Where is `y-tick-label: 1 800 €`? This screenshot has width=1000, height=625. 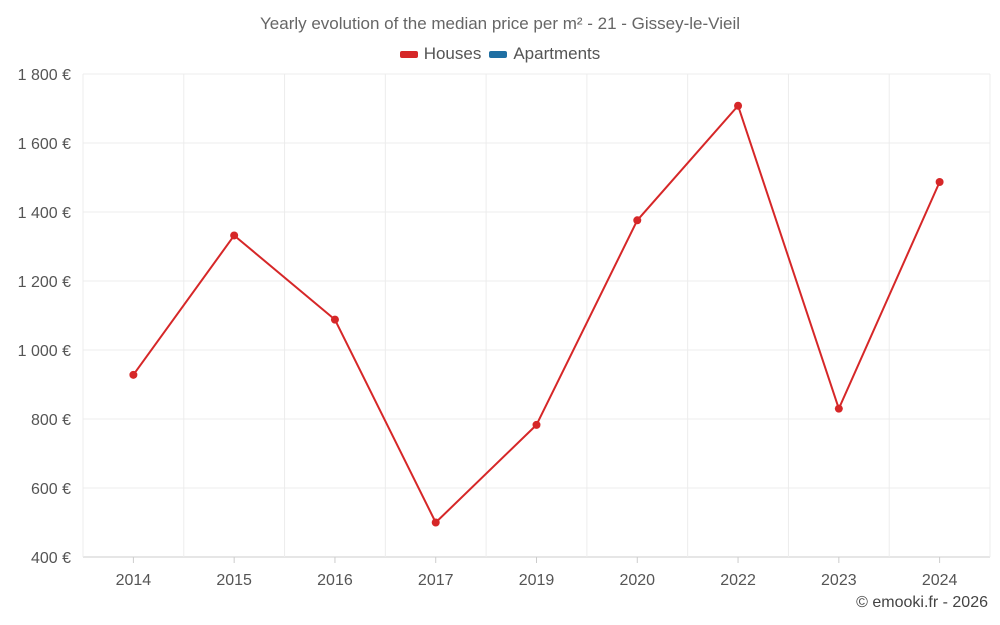
y-tick-label: 1 800 € is located at coordinates (44, 75).